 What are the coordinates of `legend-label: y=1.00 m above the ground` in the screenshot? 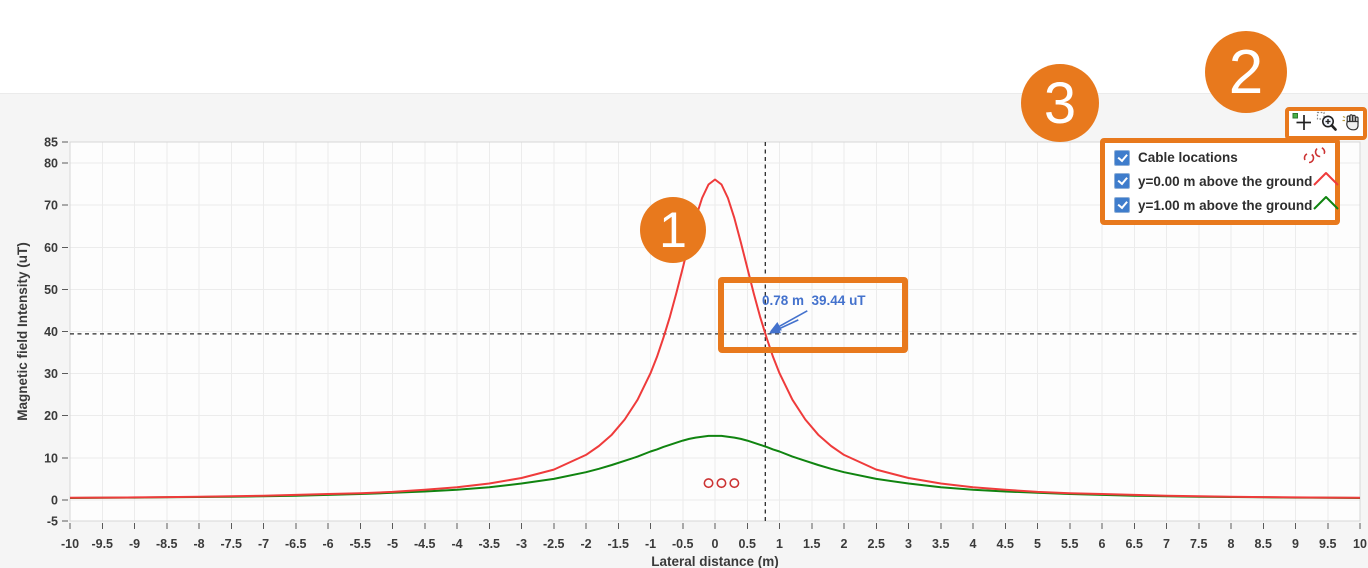 It's located at (1225, 205).